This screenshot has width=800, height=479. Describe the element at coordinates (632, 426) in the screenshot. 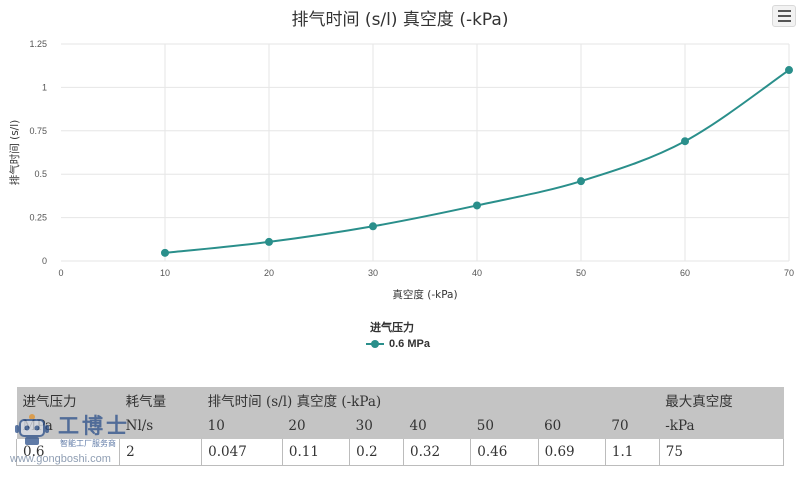

I see `subheader-cell: 70` at that location.